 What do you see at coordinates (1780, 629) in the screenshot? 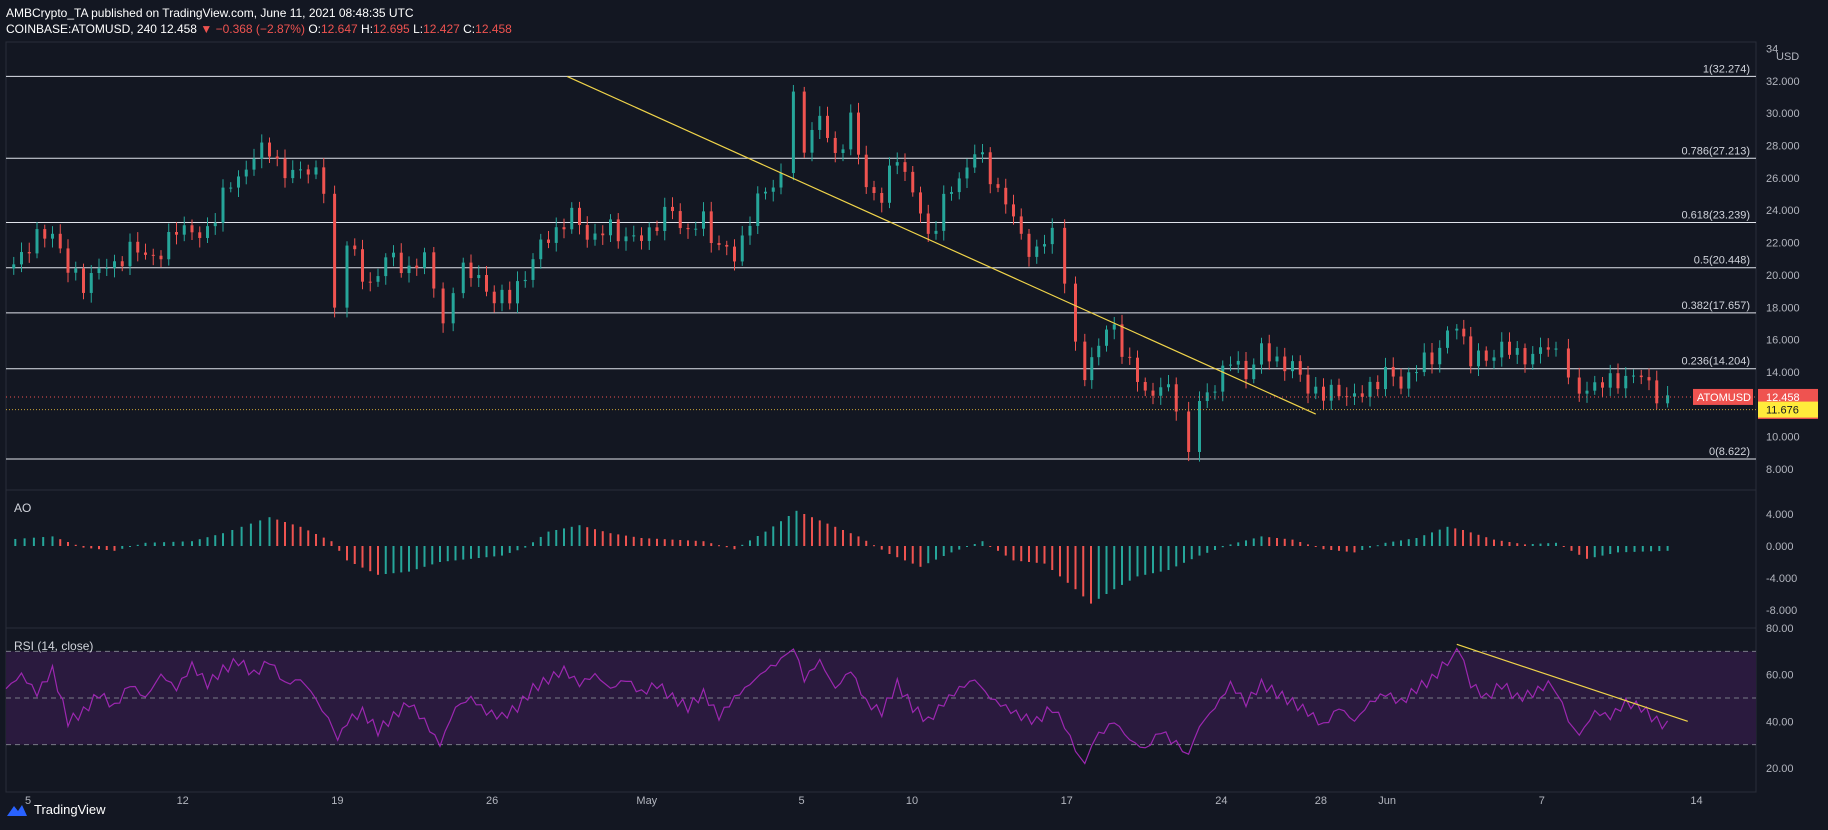
I see `rsi-axis-tick: 80.00` at bounding box center [1780, 629].